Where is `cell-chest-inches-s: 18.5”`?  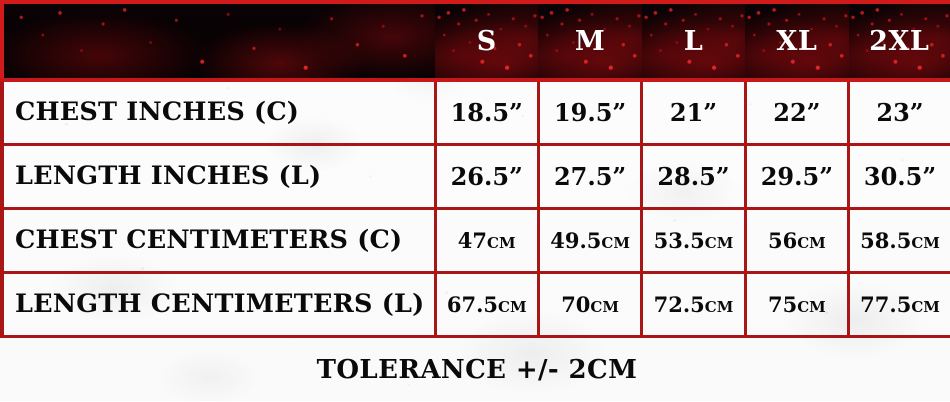
cell-chest-inches-s: 18.5” is located at coordinates (486, 112).